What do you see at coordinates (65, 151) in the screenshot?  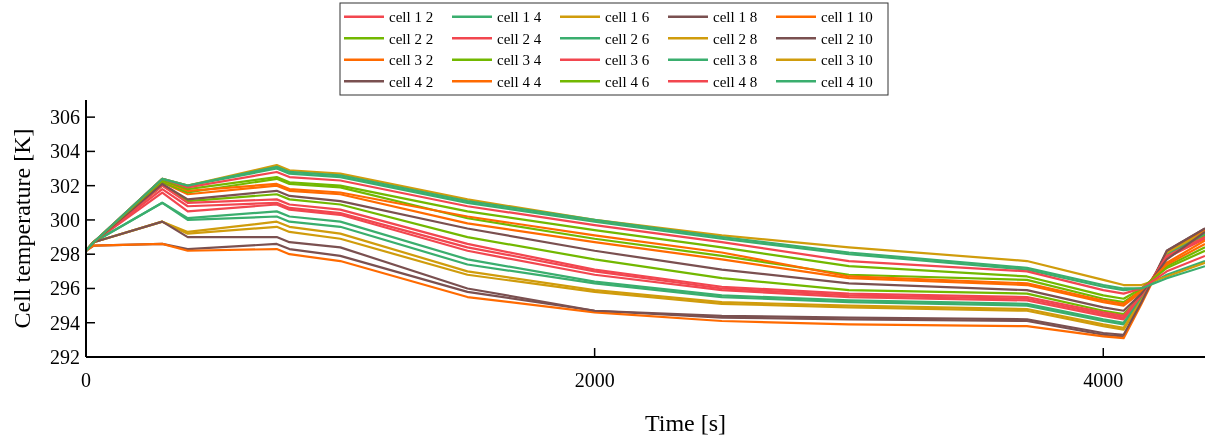 I see `y-tick-label: 304` at bounding box center [65, 151].